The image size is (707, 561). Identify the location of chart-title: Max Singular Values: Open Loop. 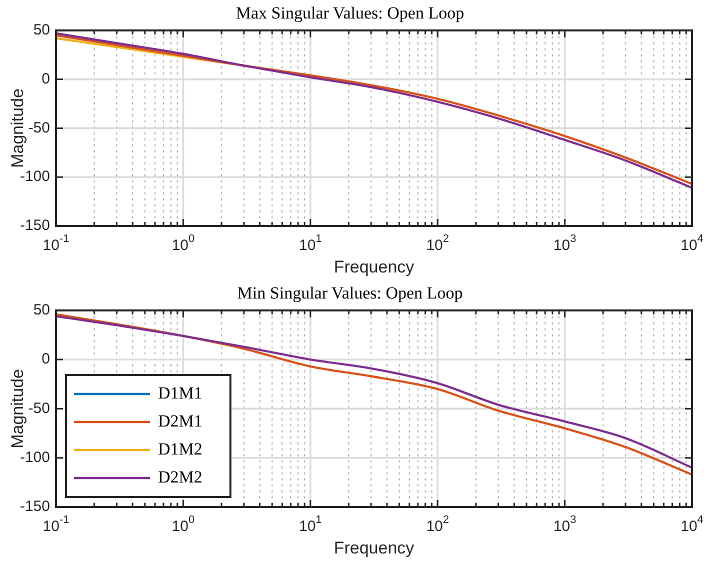
(350, 13).